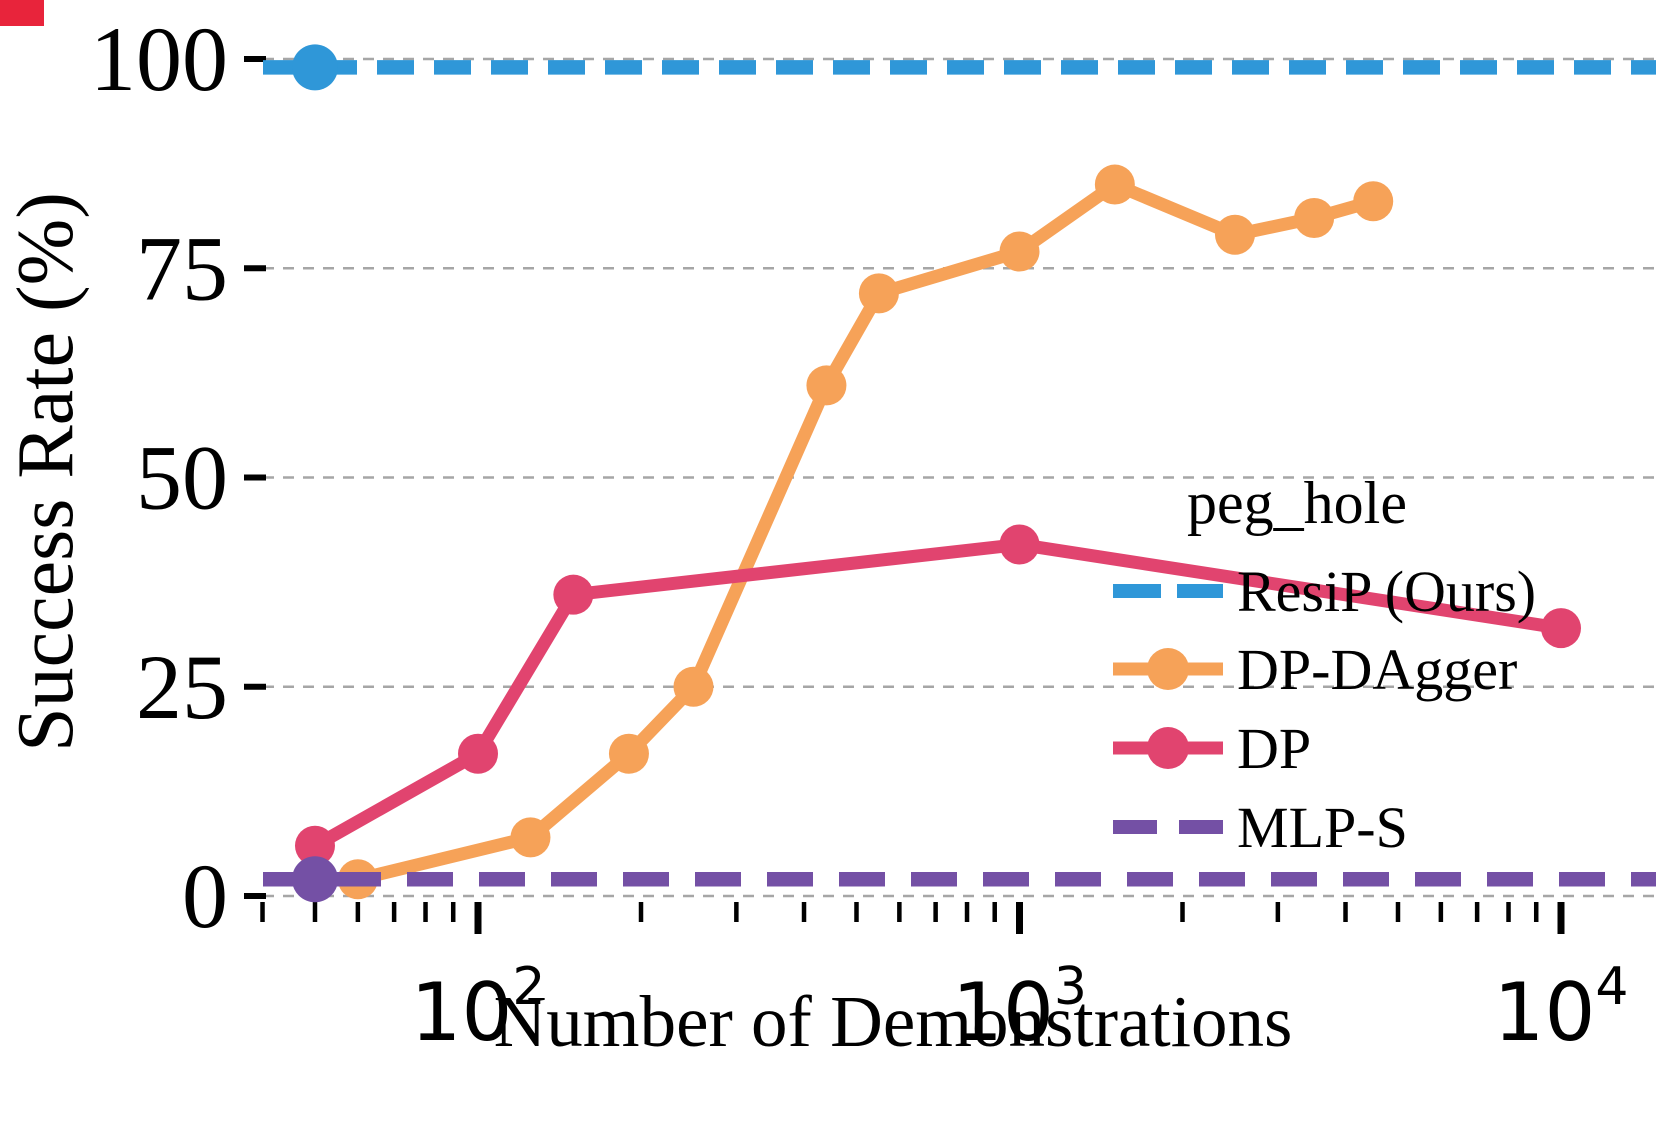 Image resolution: width=1662 pixels, height=1143 pixels. What do you see at coordinates (1070, 987) in the screenshot?
I see `x-tick-exponent: 3` at bounding box center [1070, 987].